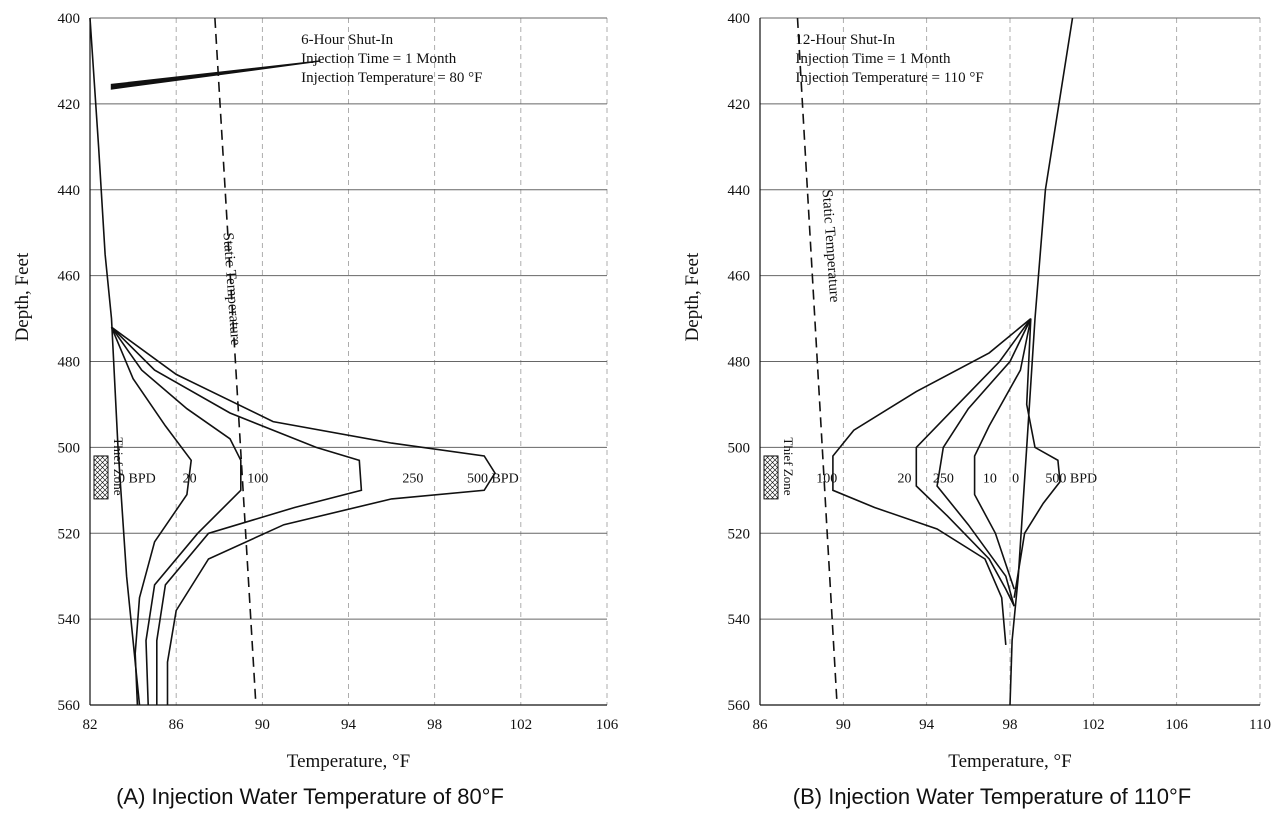 This screenshot has height=834, width=1284. I want to click on series-label-3: 10, so click(990, 478).